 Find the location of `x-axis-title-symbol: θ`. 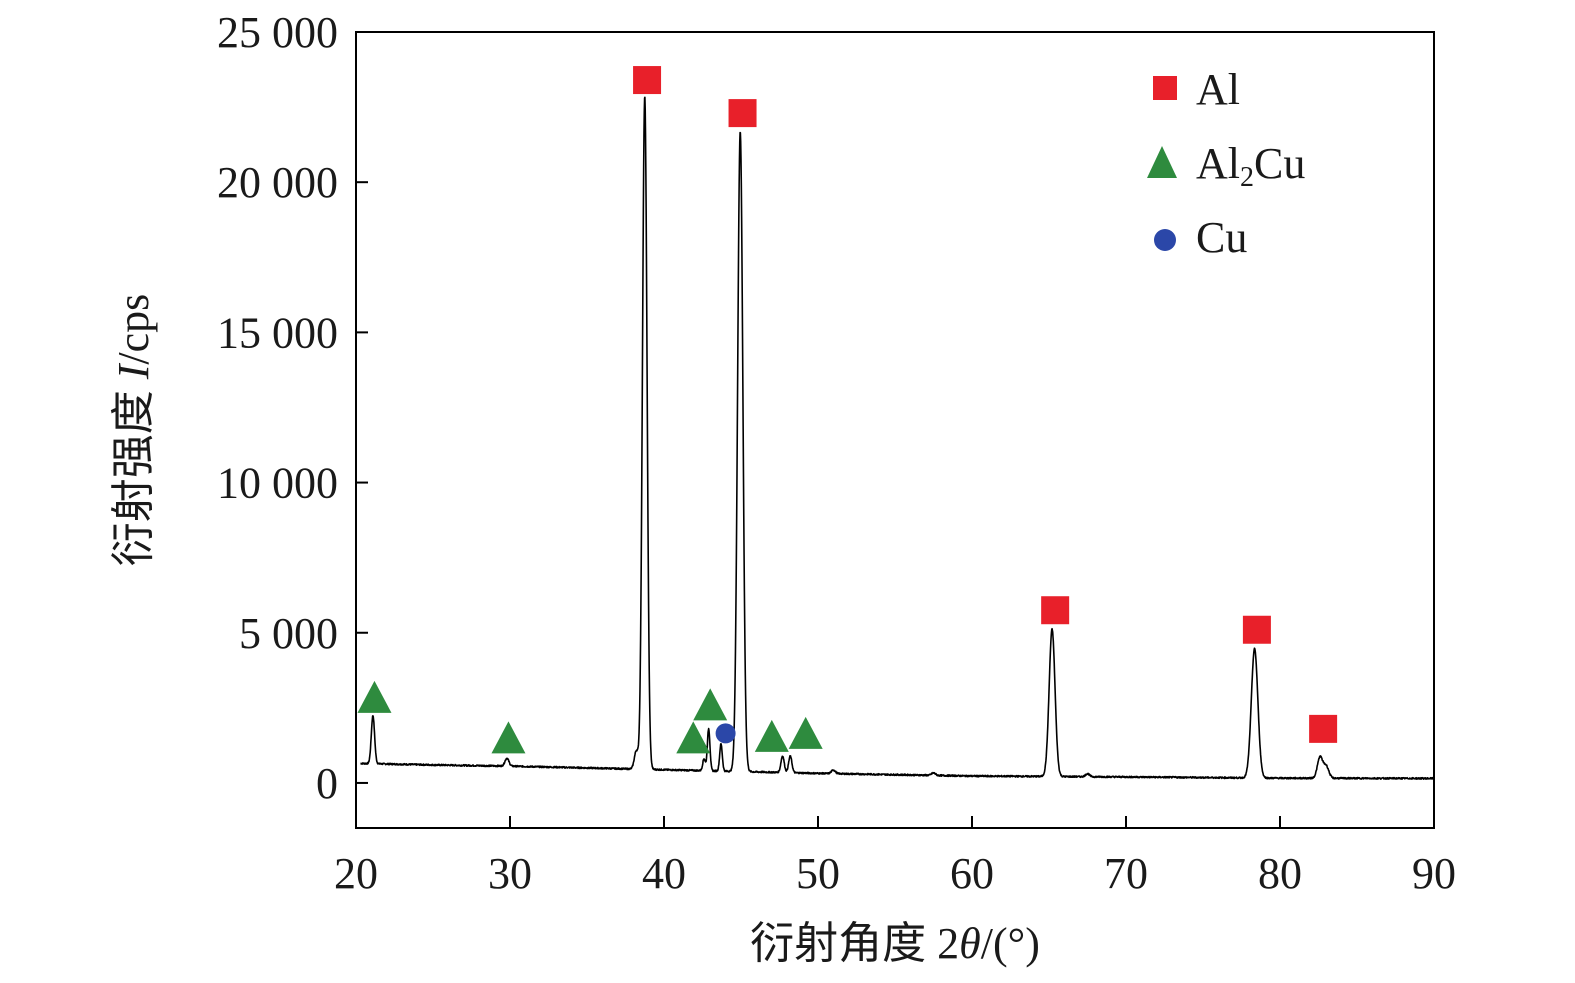

x-axis-title-symbol: θ is located at coordinates (970, 943).